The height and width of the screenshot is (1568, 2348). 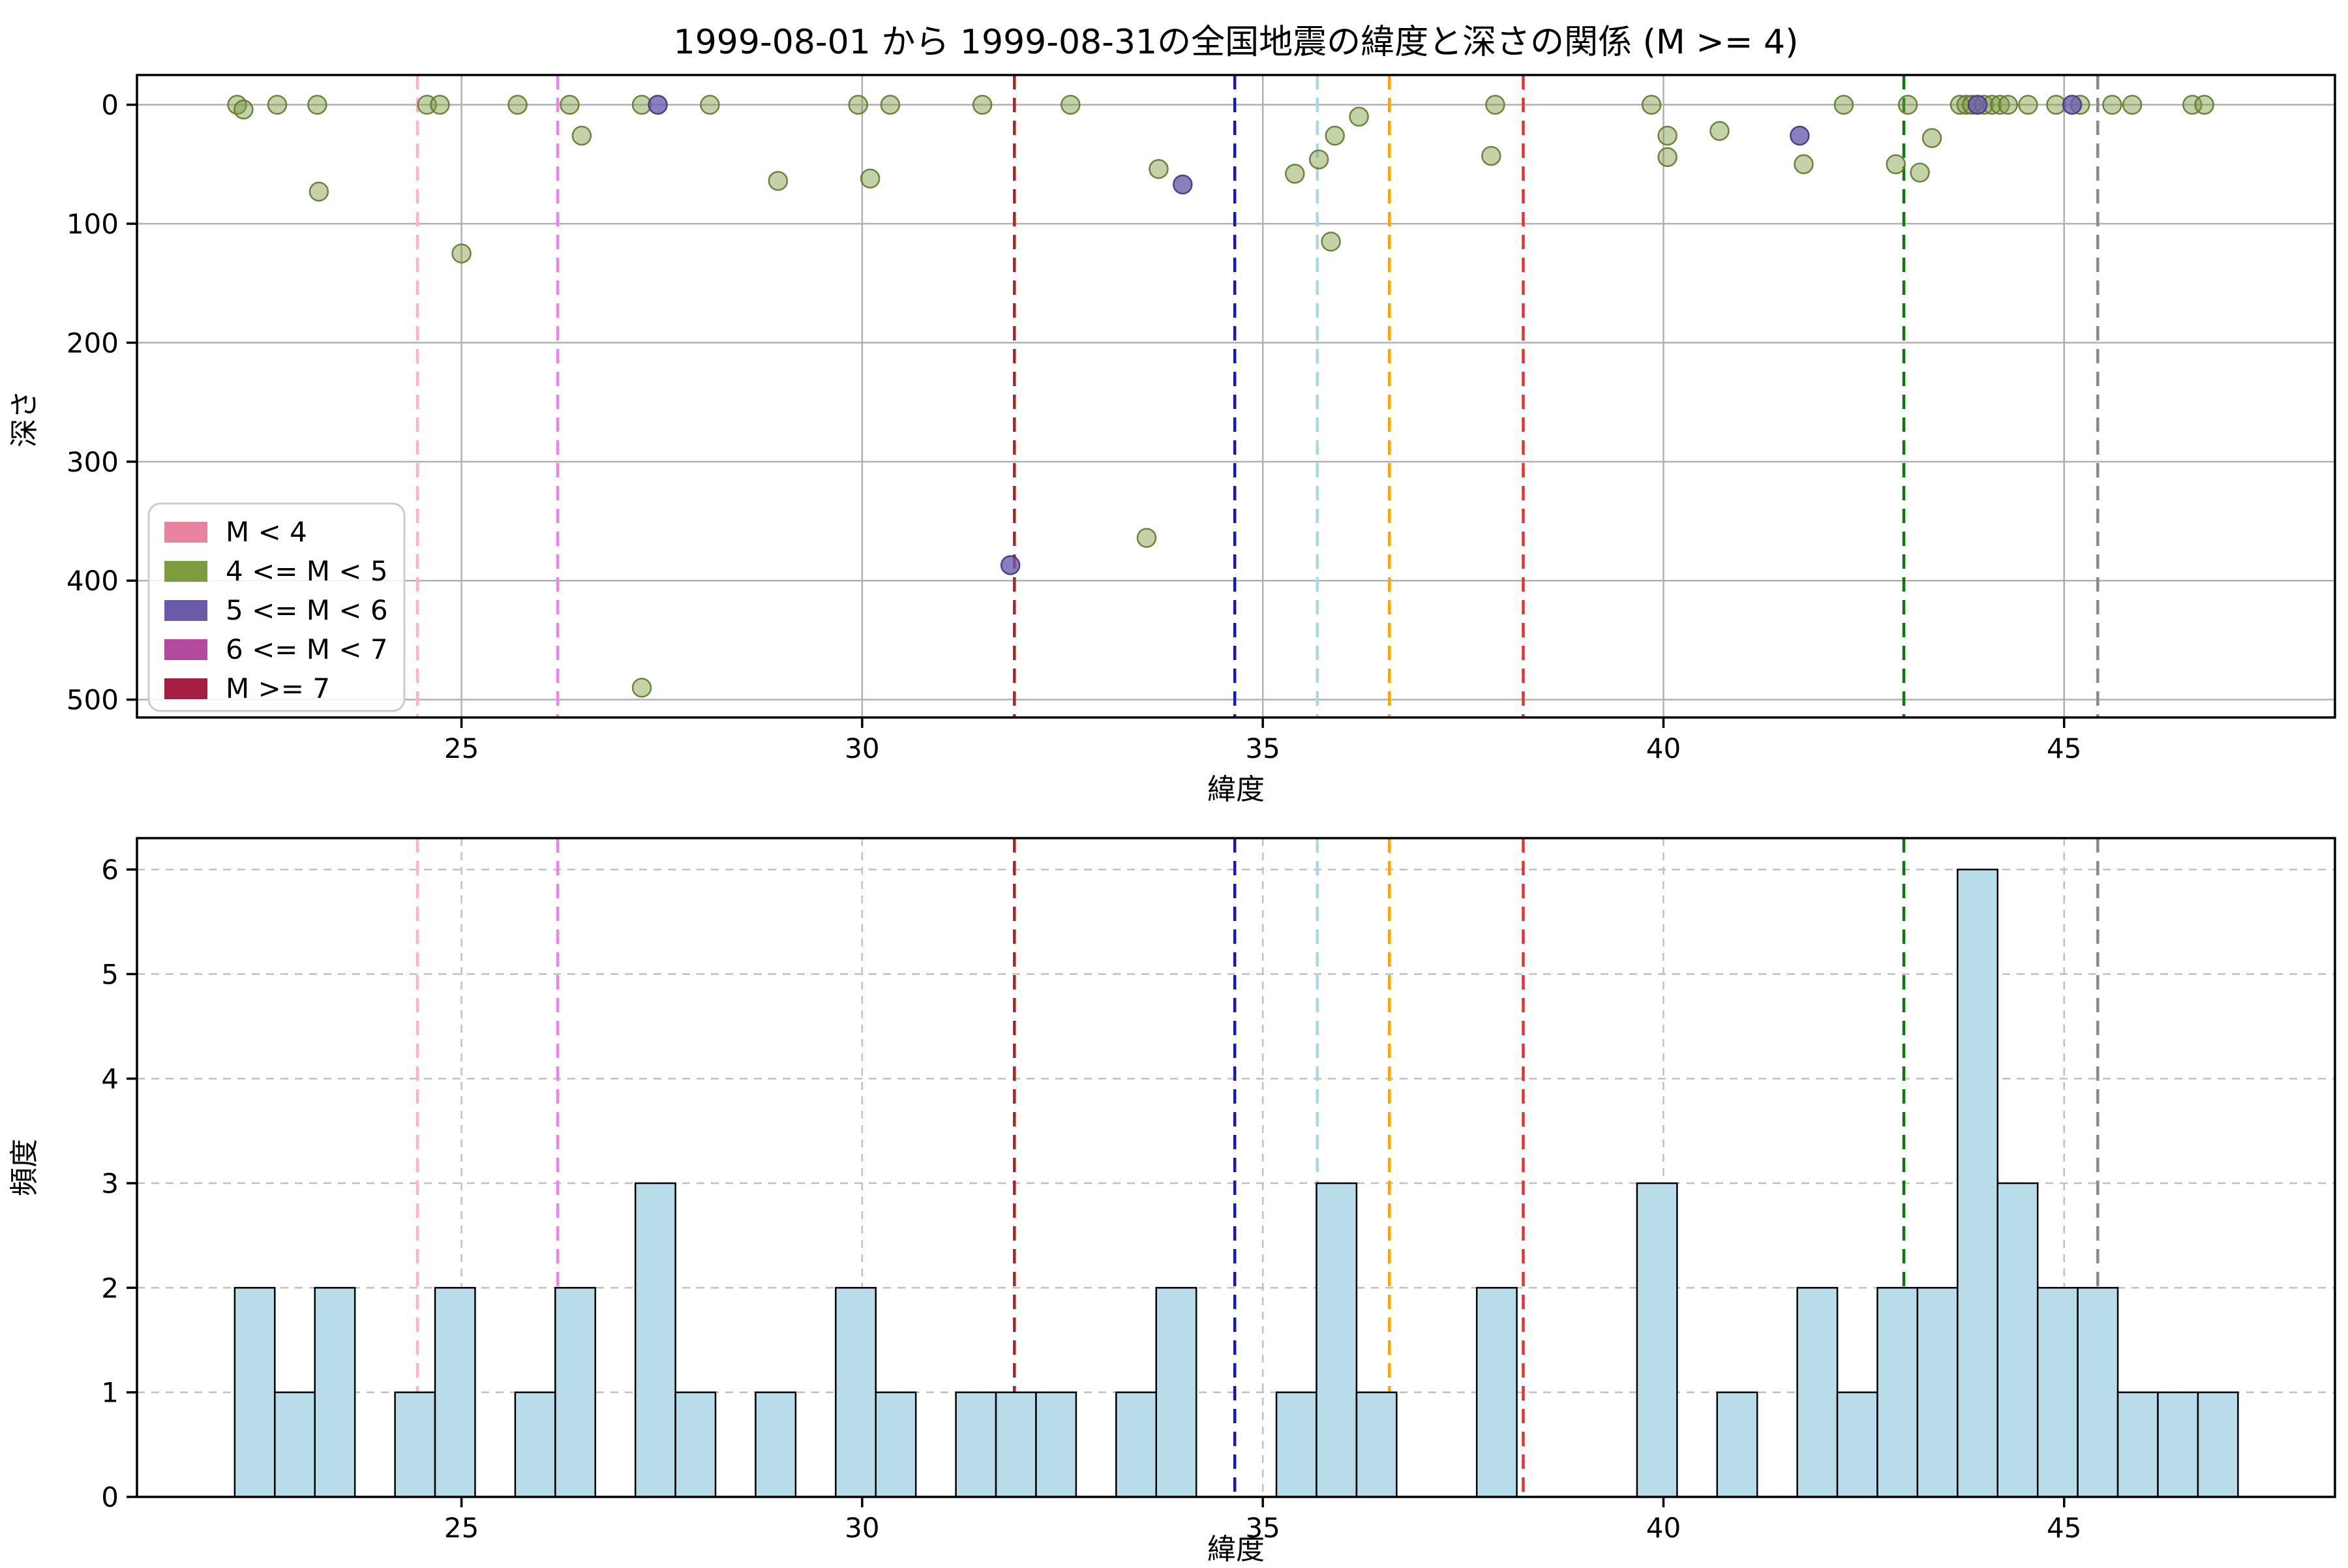 What do you see at coordinates (93, 462) in the screenshot?
I see `y-tick-label: 300` at bounding box center [93, 462].